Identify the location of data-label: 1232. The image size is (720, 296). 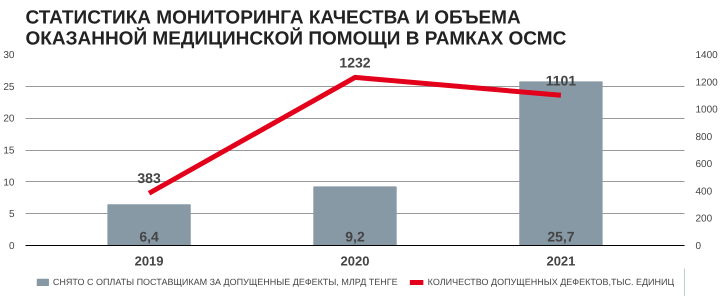
(355, 62).